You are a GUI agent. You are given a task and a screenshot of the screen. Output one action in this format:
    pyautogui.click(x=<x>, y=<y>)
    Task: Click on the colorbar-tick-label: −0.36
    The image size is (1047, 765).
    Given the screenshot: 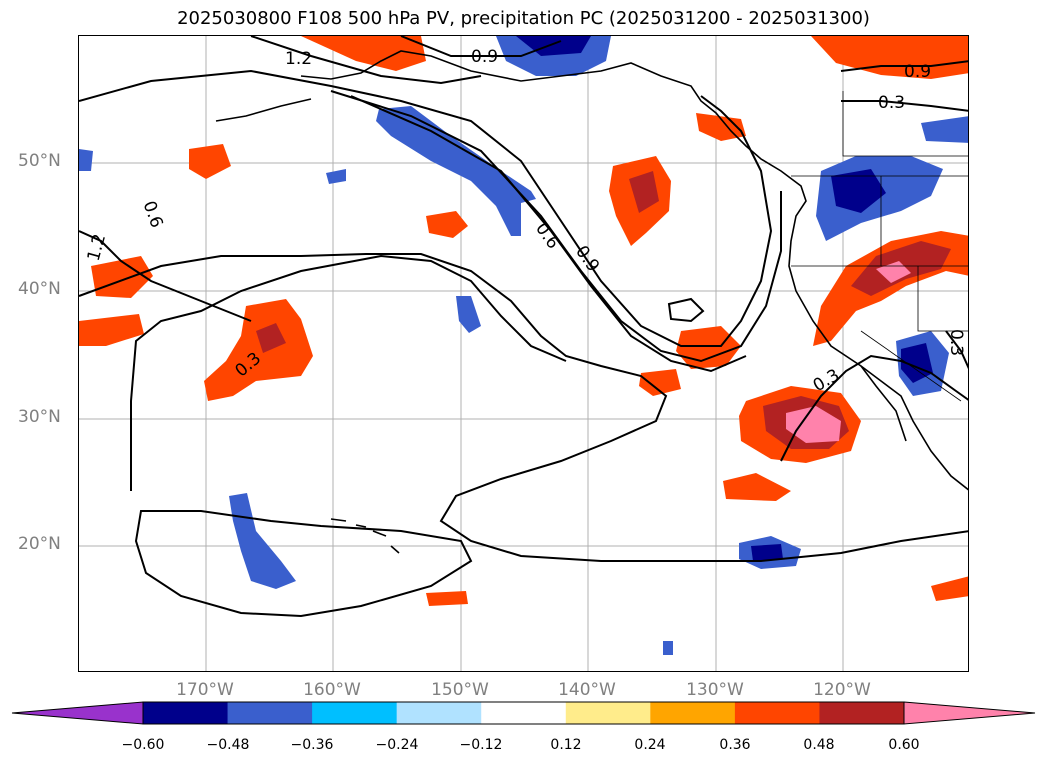 What is the action you would take?
    pyautogui.click(x=312, y=745)
    